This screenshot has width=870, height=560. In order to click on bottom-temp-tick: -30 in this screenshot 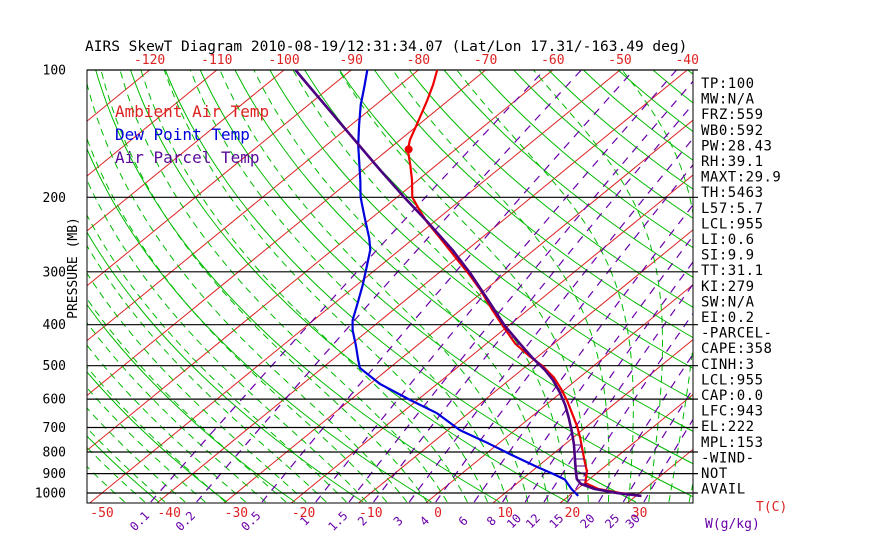, I will do `click(236, 513)`.